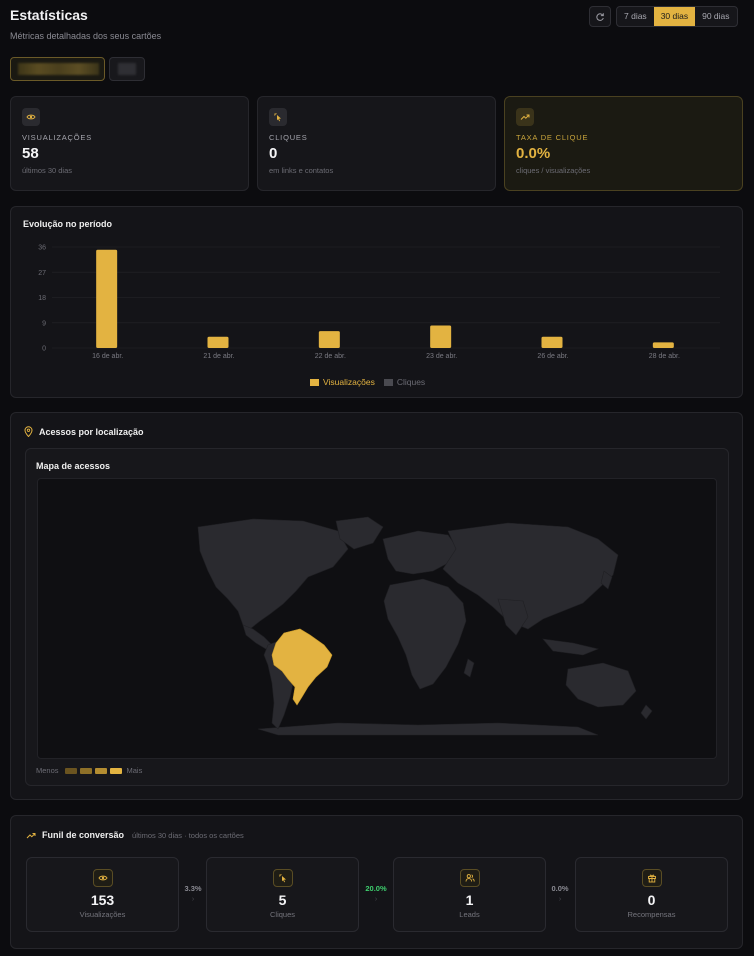  I want to click on y-tick-label: 0, so click(44, 349).